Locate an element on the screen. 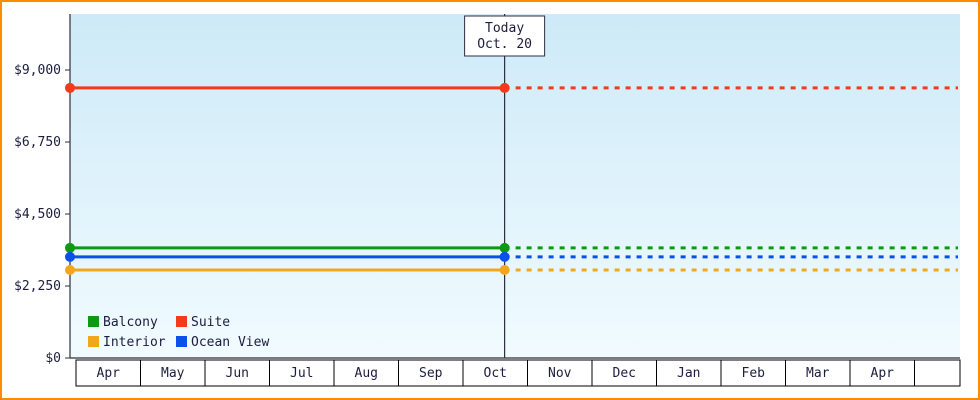 The width and height of the screenshot is (980, 400). series-start-marker-suite is located at coordinates (70, 87).